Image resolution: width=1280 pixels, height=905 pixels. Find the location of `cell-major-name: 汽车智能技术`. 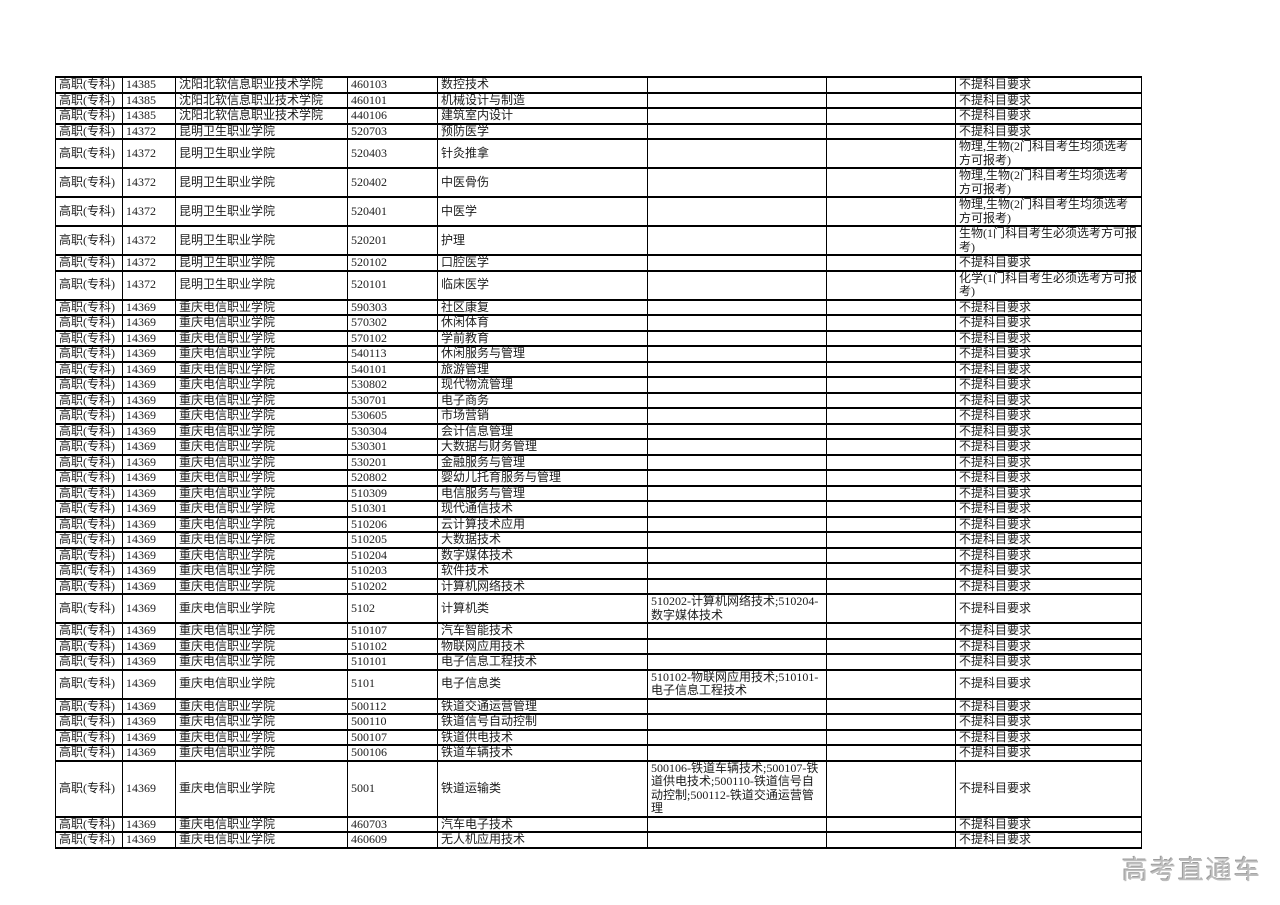

cell-major-name: 汽车智能技术 is located at coordinates (542, 631).